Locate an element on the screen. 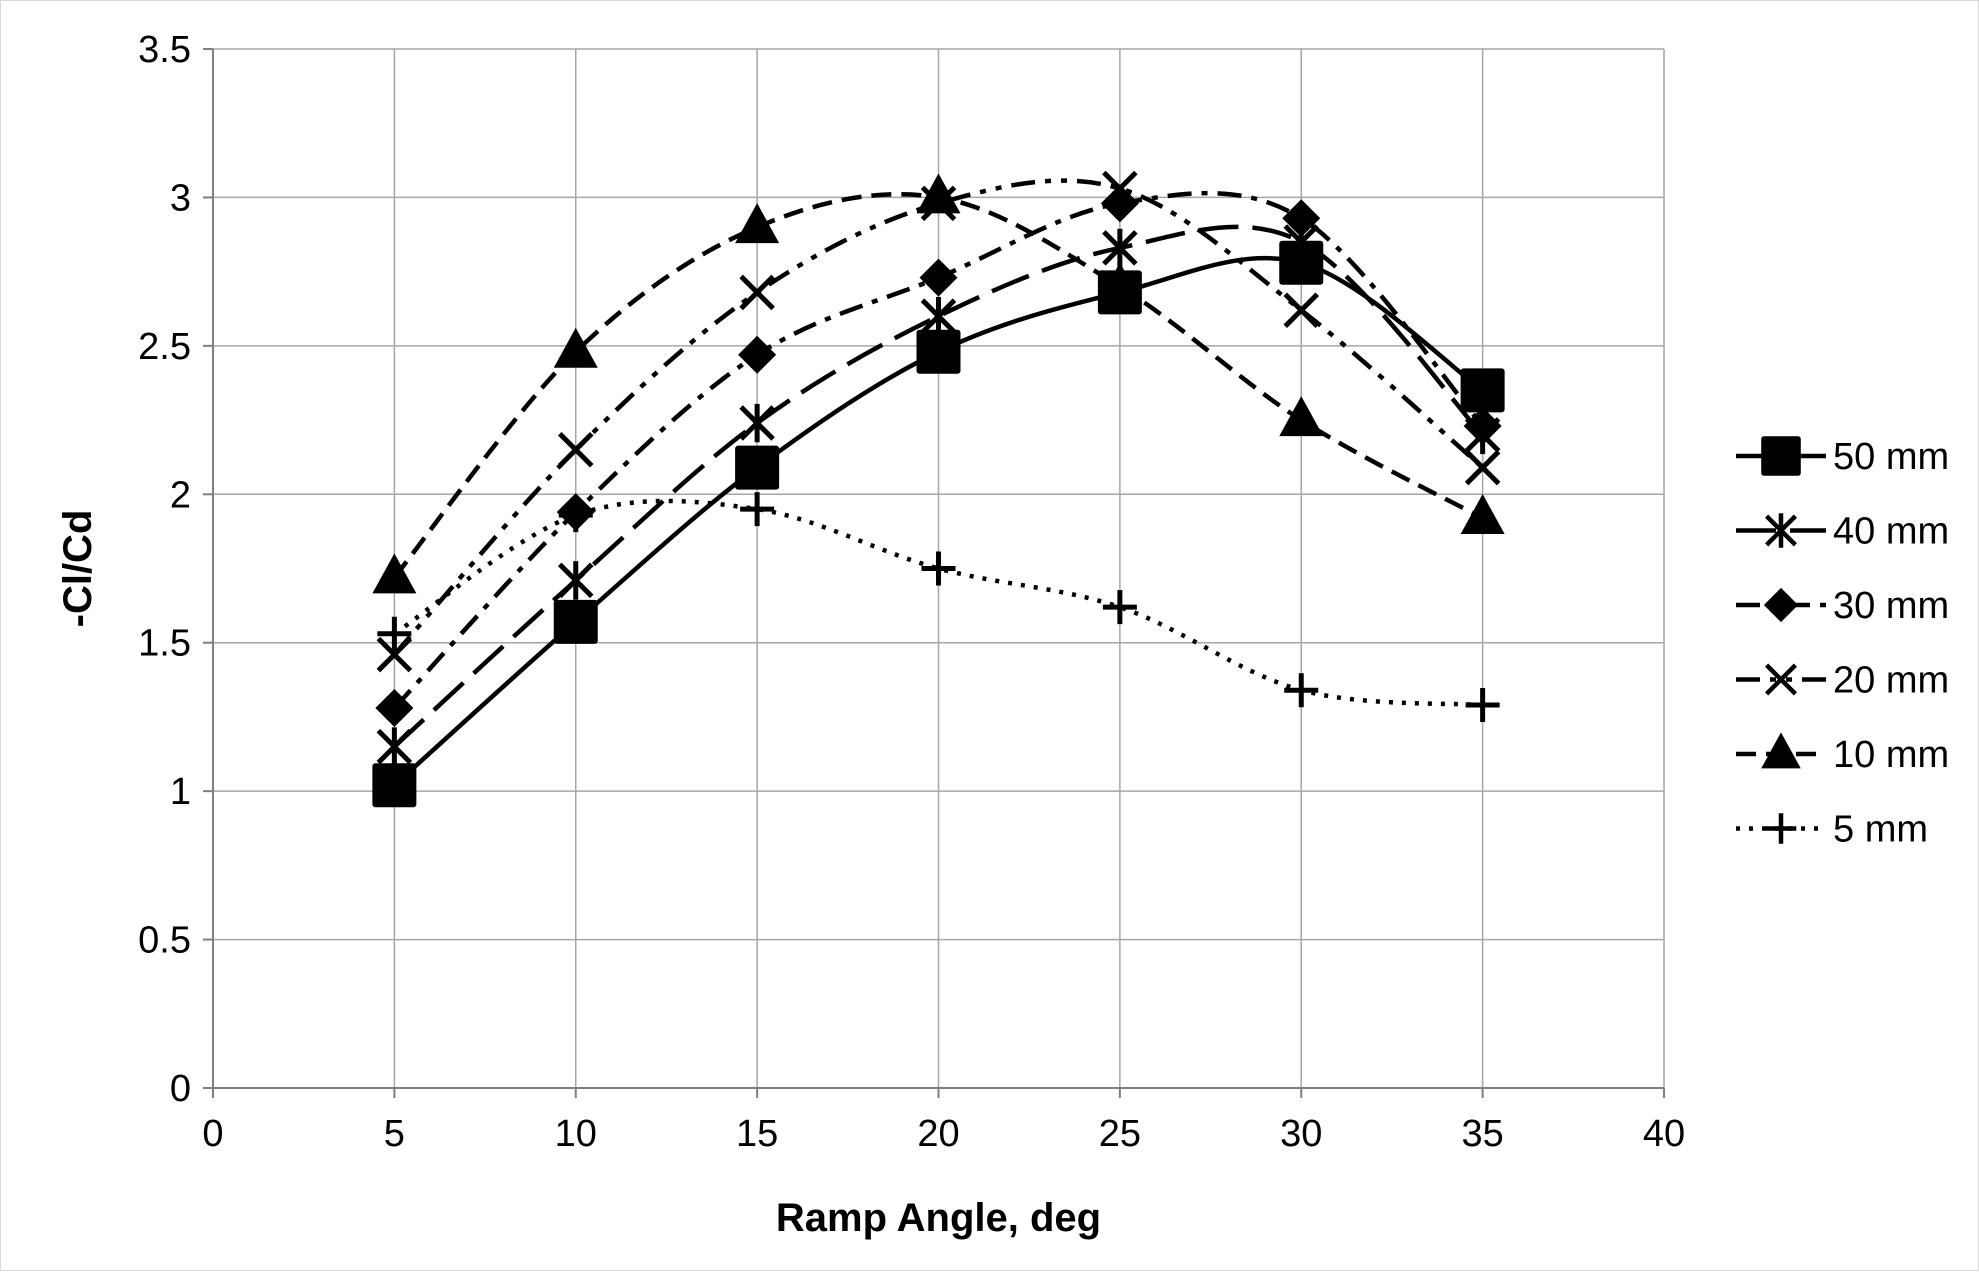  point-40-mm-10-shape is located at coordinates (575, 580).